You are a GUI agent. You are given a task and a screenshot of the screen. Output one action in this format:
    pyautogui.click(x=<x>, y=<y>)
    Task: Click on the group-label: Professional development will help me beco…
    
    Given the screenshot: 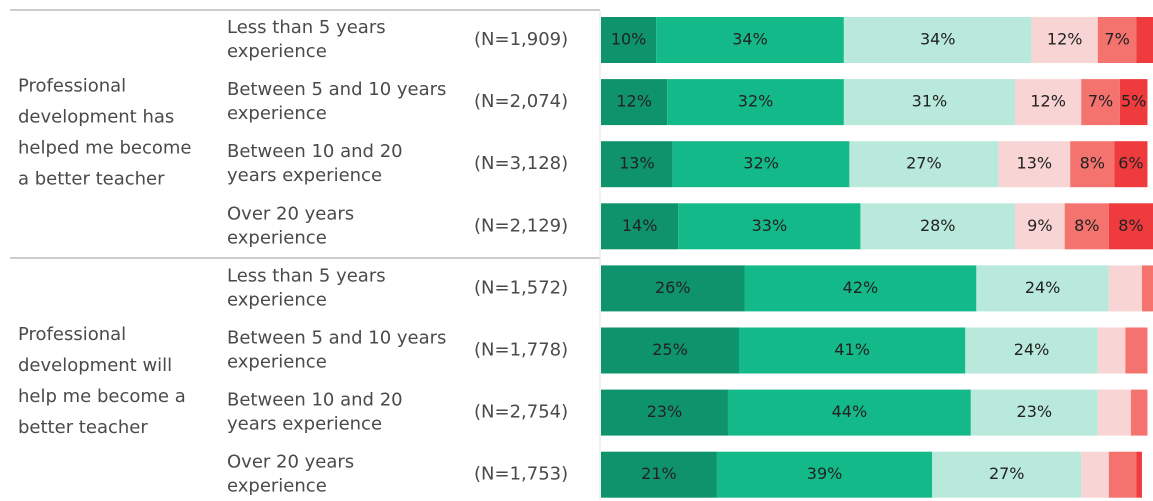 What is the action you would take?
    pyautogui.click(x=102, y=381)
    